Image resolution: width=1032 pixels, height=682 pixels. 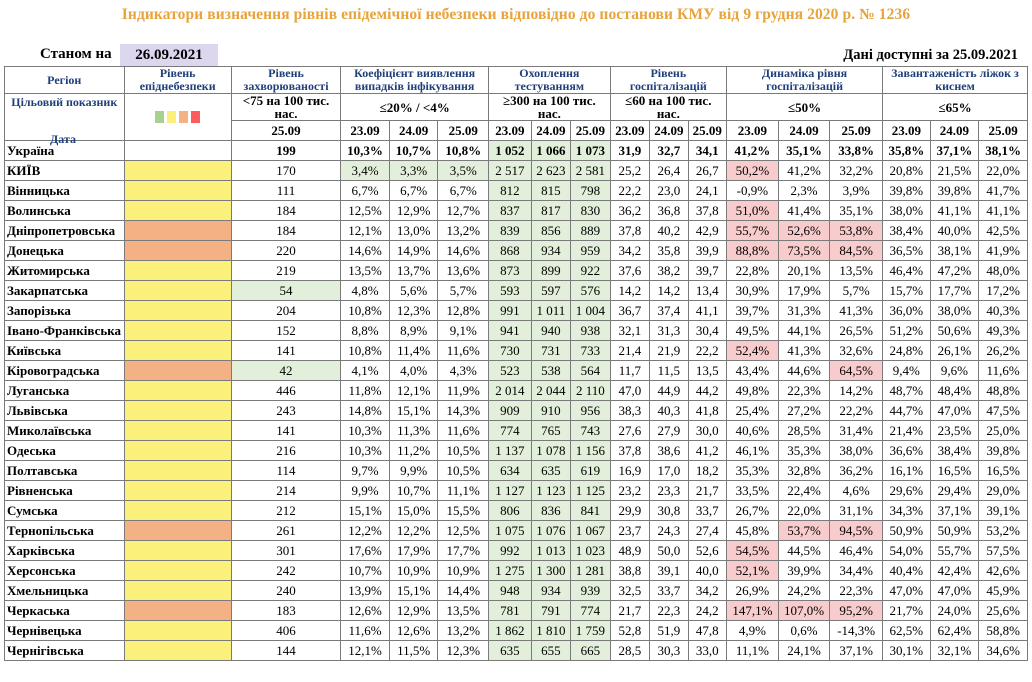 What do you see at coordinates (804, 170) in the screenshot?
I see `dyn-value: 41,2%` at bounding box center [804, 170].